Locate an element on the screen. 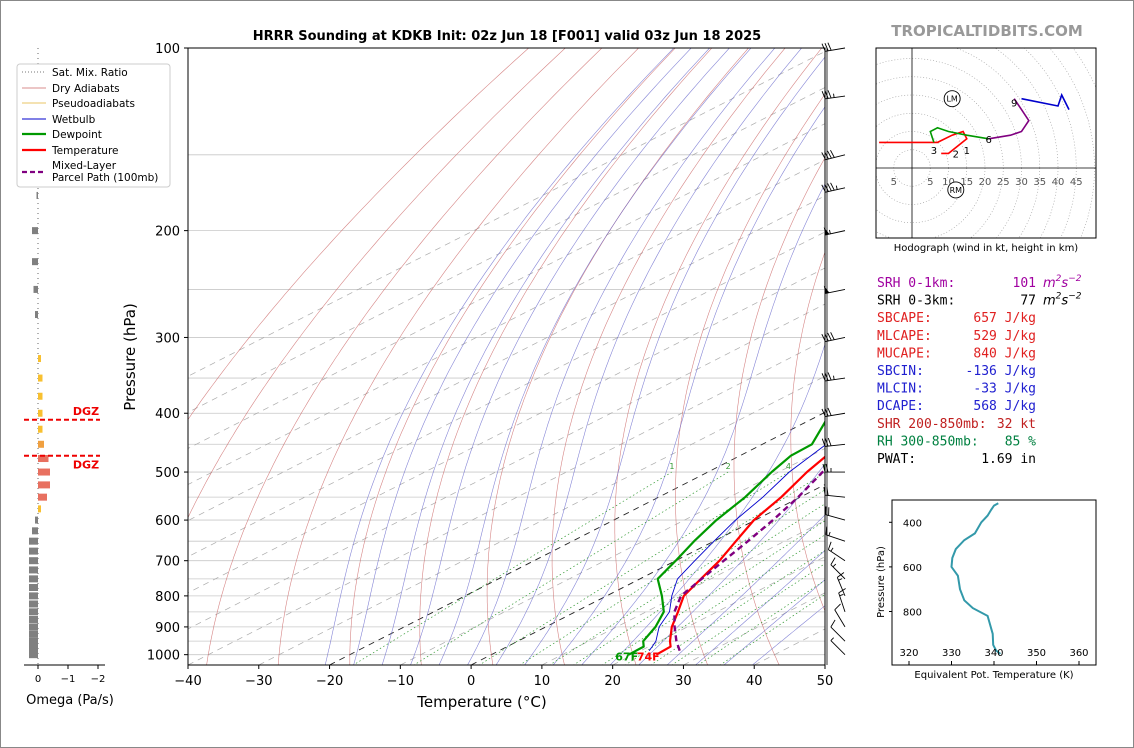 The image size is (1134, 748). y-tick-label: 800 is located at coordinates (167, 597).